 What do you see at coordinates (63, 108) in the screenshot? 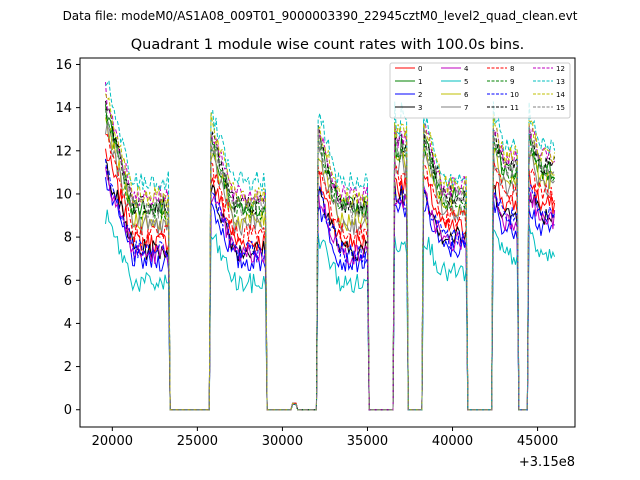
I see `y-tick-label: 14` at bounding box center [63, 108].